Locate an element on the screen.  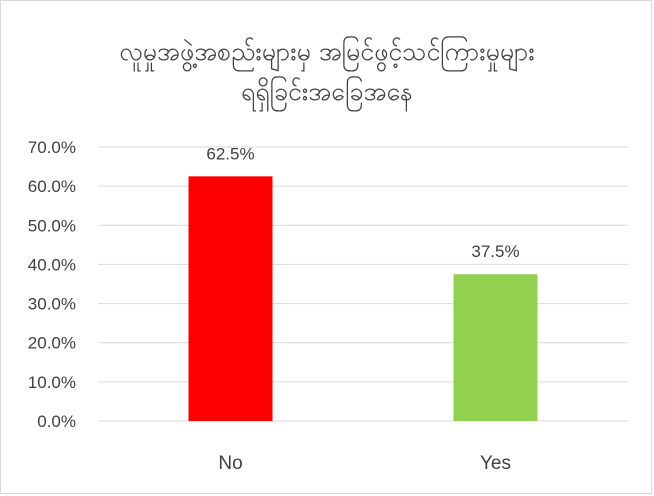
y-tick-label: 0.0% is located at coordinates (56, 421).